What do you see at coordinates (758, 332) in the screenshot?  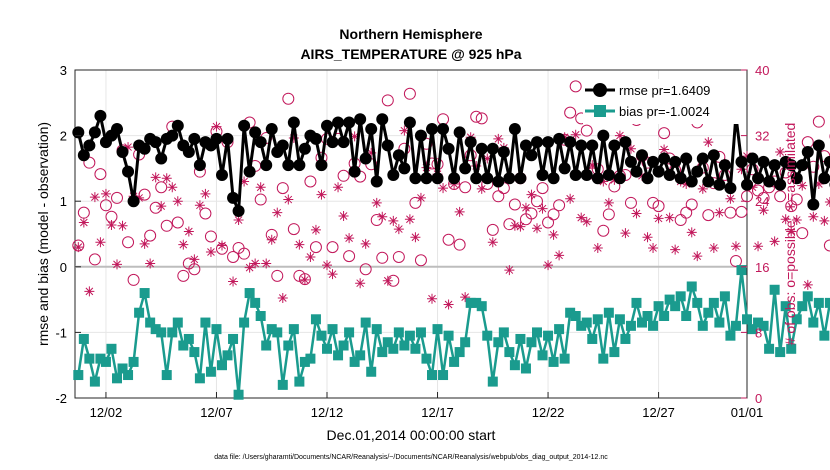 I see `y-right-tick-label: 8` at bounding box center [758, 332].